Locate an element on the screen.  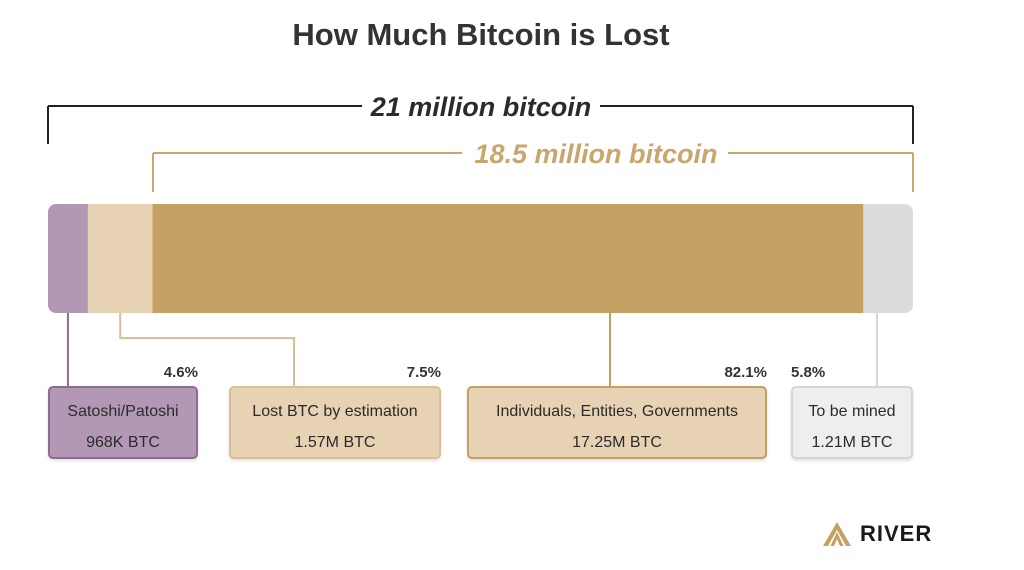
segment-percent-label: 7.5% is located at coordinates (423, 372).